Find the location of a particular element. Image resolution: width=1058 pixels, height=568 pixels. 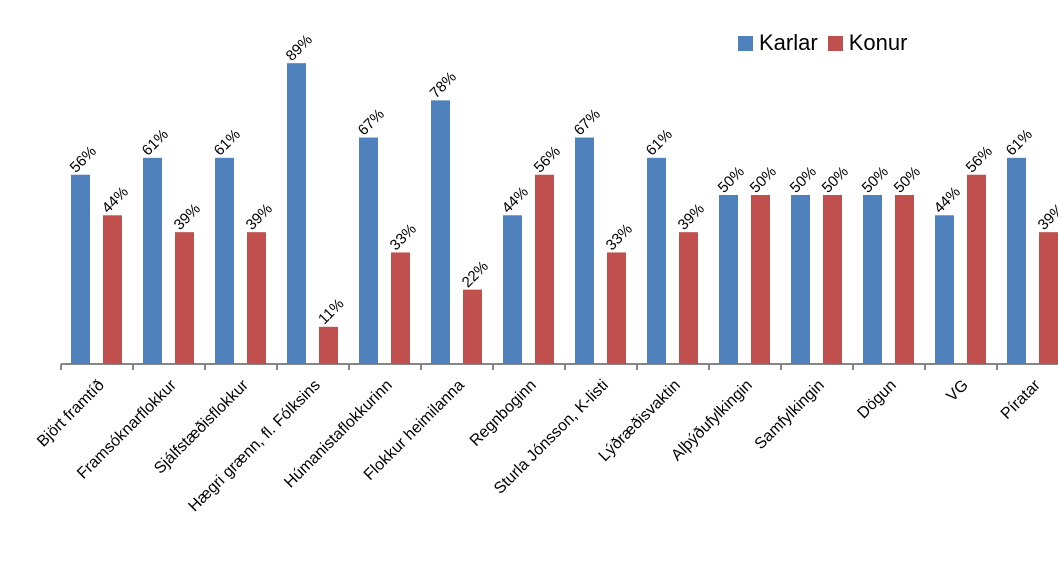

legend-item-konur: Konur is located at coordinates (867, 43).